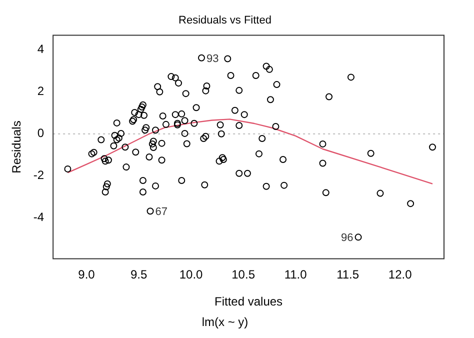 The image size is (474, 338). Describe the element at coordinates (244, 274) in the screenshot. I see `x-tick-label: 10.5` at that location.